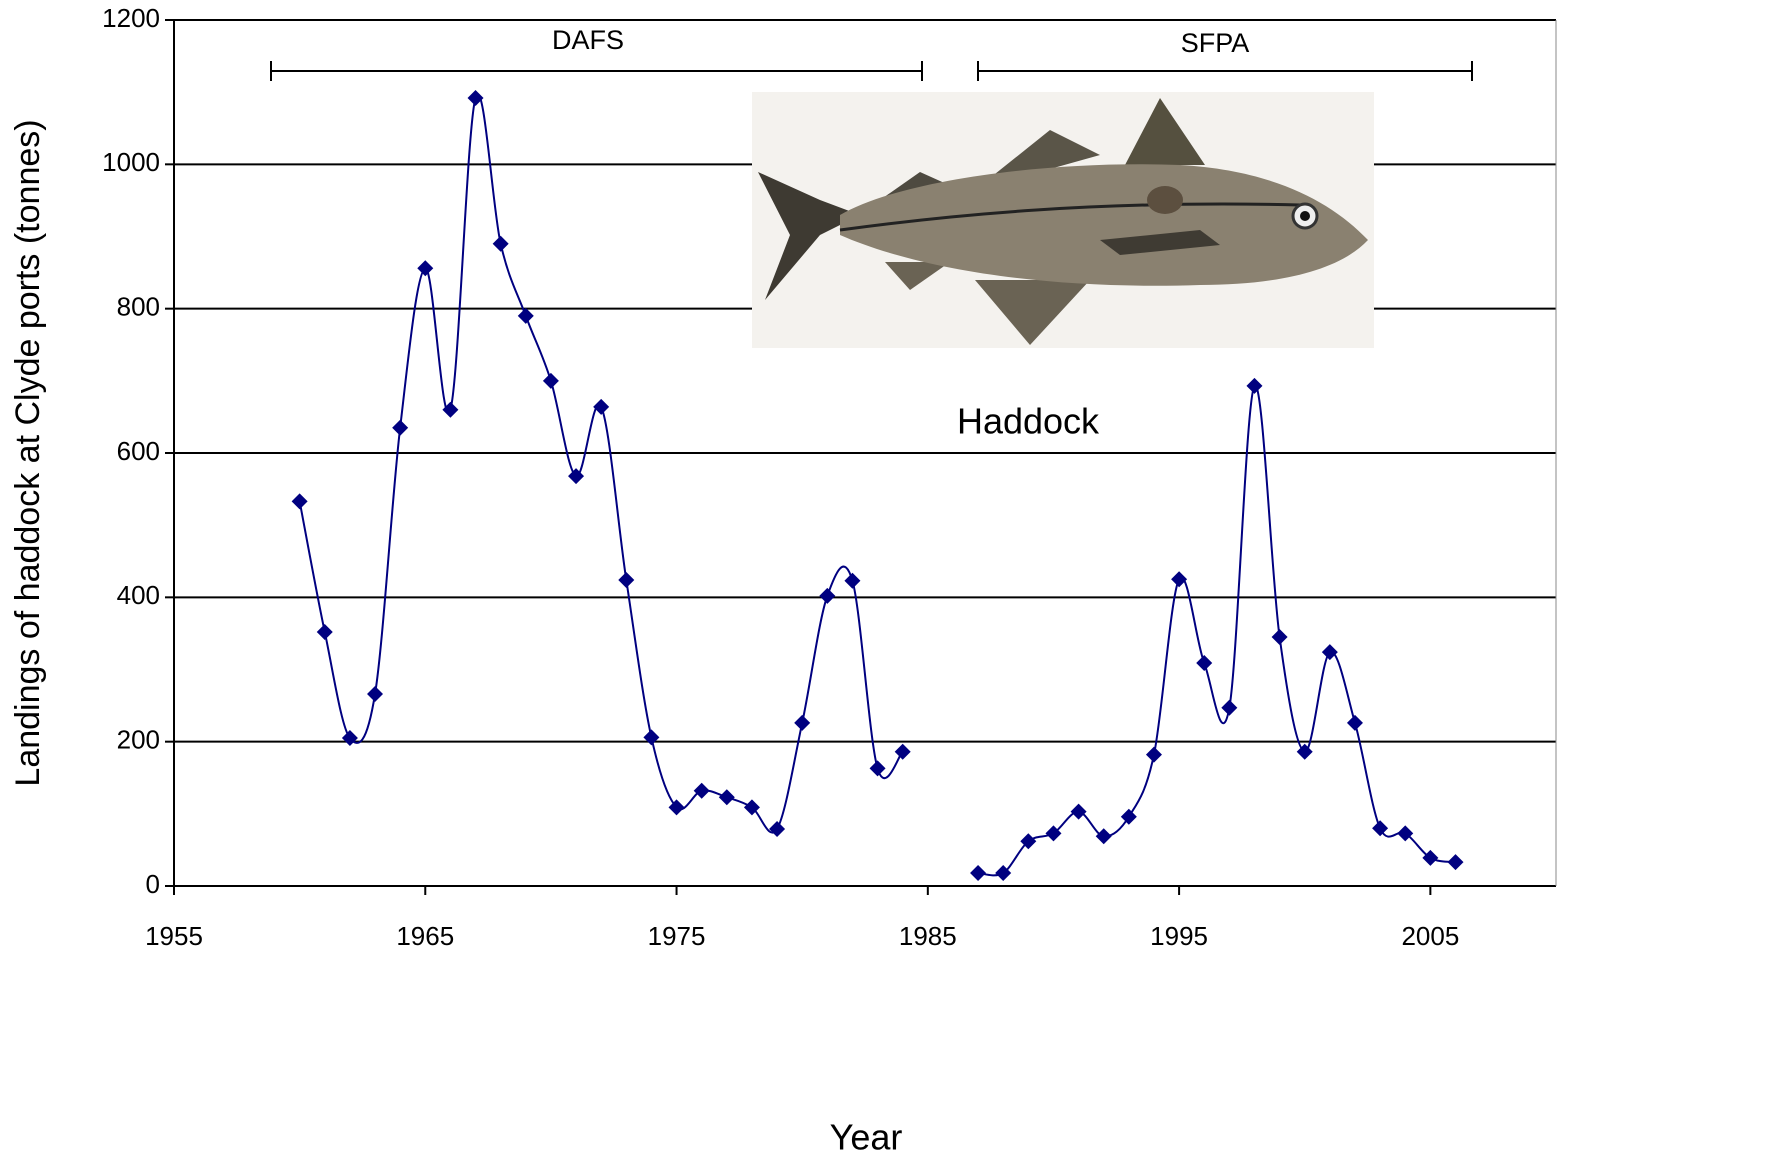 The height and width of the screenshot is (1159, 1779). What do you see at coordinates (131, 18) in the screenshot?
I see `y-tick-label: 1200` at bounding box center [131, 18].